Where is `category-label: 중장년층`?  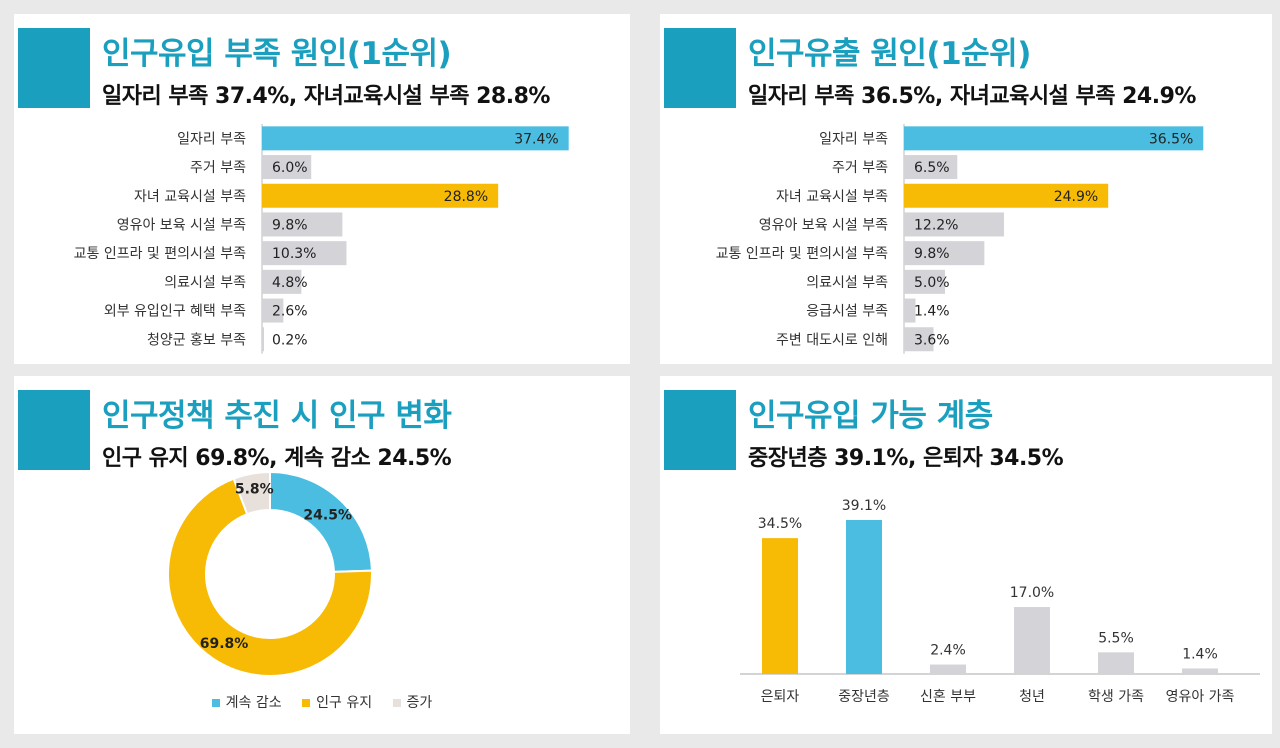
category-label: 중장년층 is located at coordinates (864, 697).